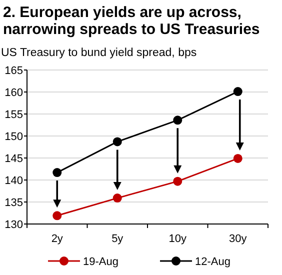  Describe the element at coordinates (13, 136) in the screenshot. I see `y-tick-label: 150` at that location.